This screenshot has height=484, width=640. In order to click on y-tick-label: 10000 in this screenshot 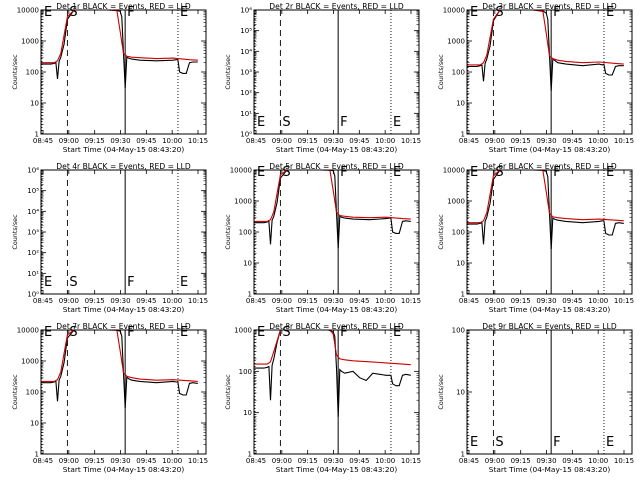, I will do `click(454, 171)`.